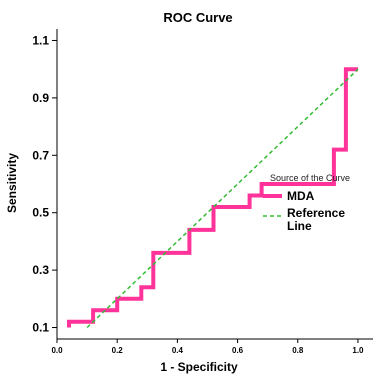  I want to click on x-tick-label: 0.0, so click(57, 350).